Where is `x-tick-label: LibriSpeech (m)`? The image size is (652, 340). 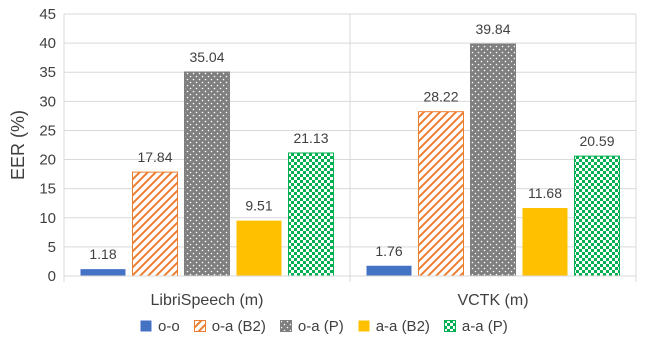 x-tick-label: LibriSpeech (m) is located at coordinates (207, 300).